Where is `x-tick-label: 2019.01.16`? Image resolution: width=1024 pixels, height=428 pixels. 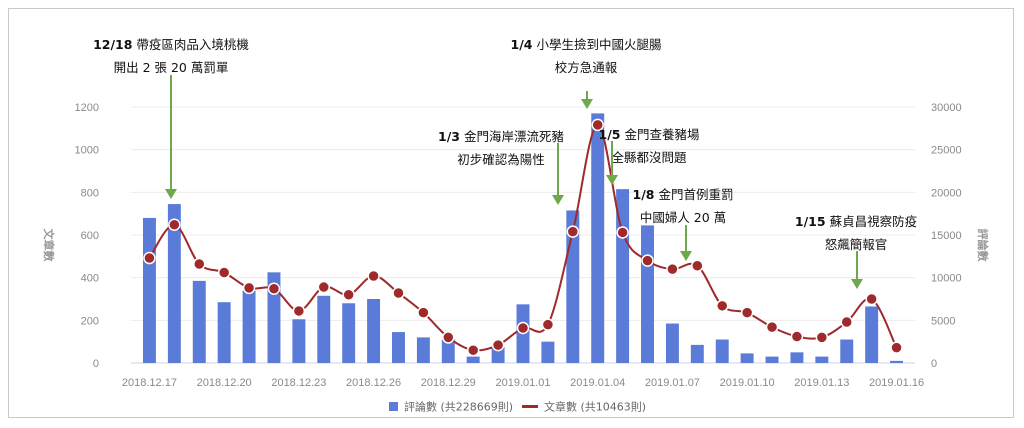
x-tick-label: 2019.01.16 is located at coordinates (896, 383).